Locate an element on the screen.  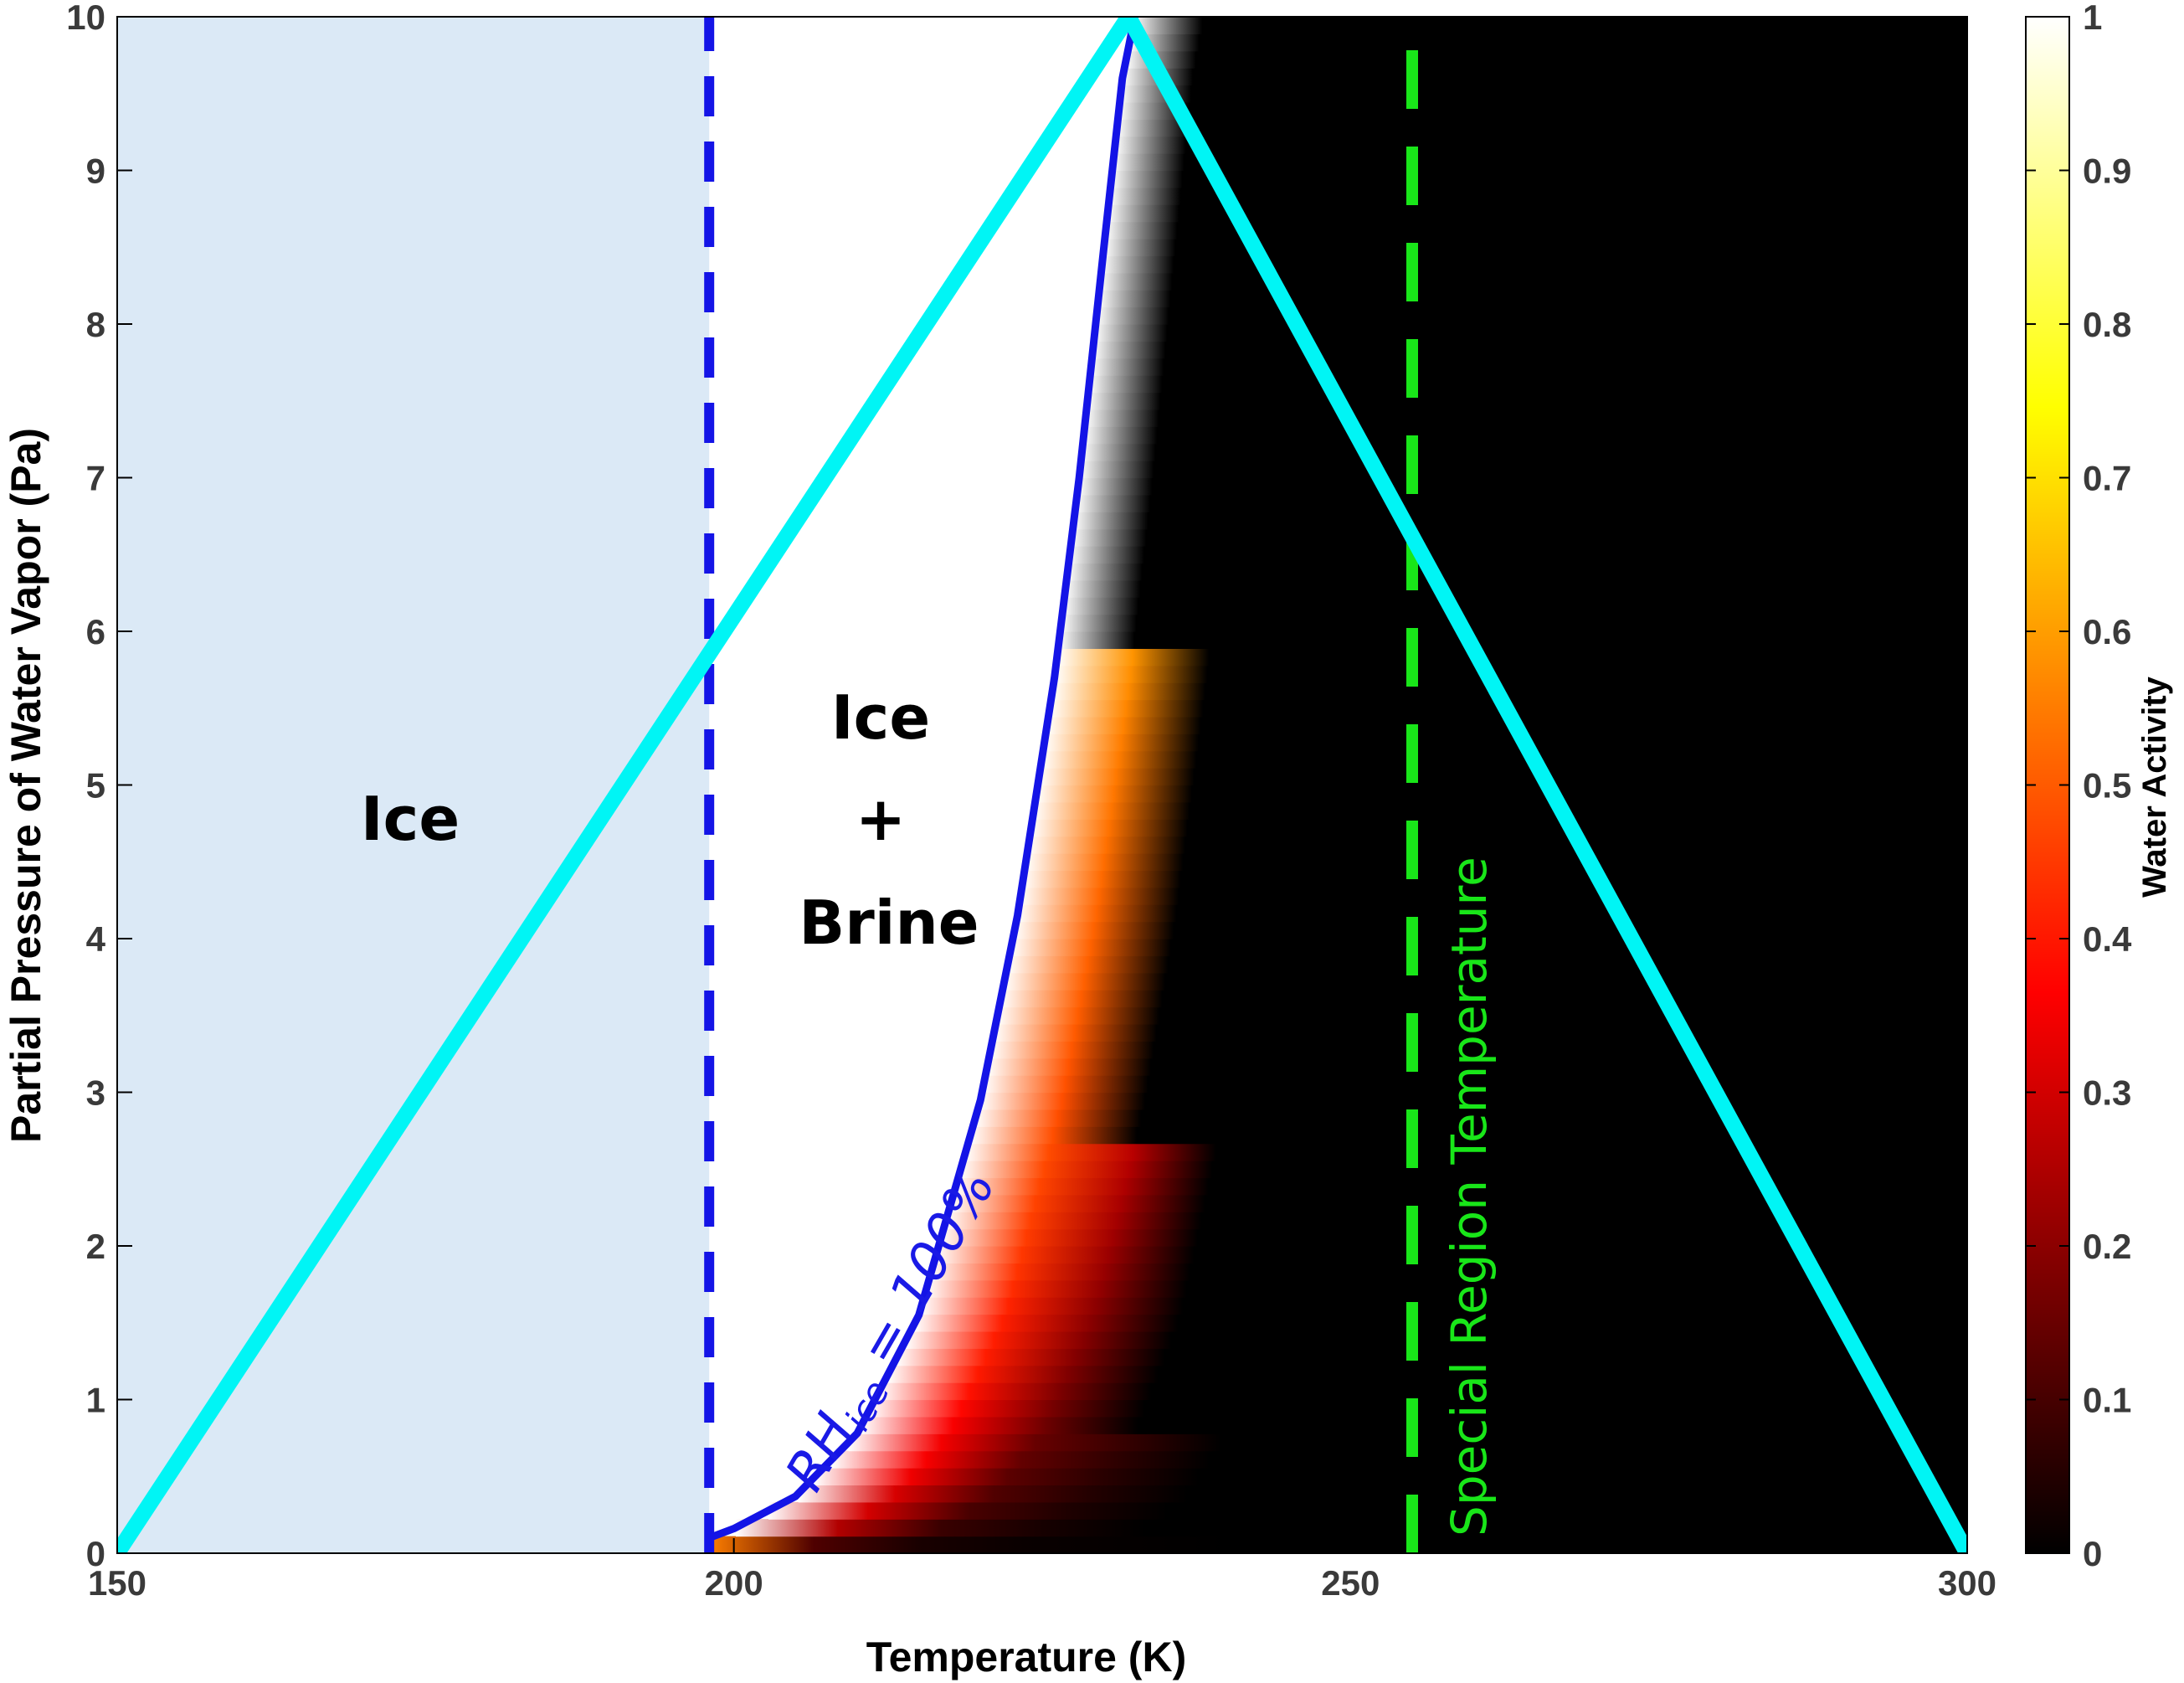
y-tick-label: 10 is located at coordinates (85, 18).